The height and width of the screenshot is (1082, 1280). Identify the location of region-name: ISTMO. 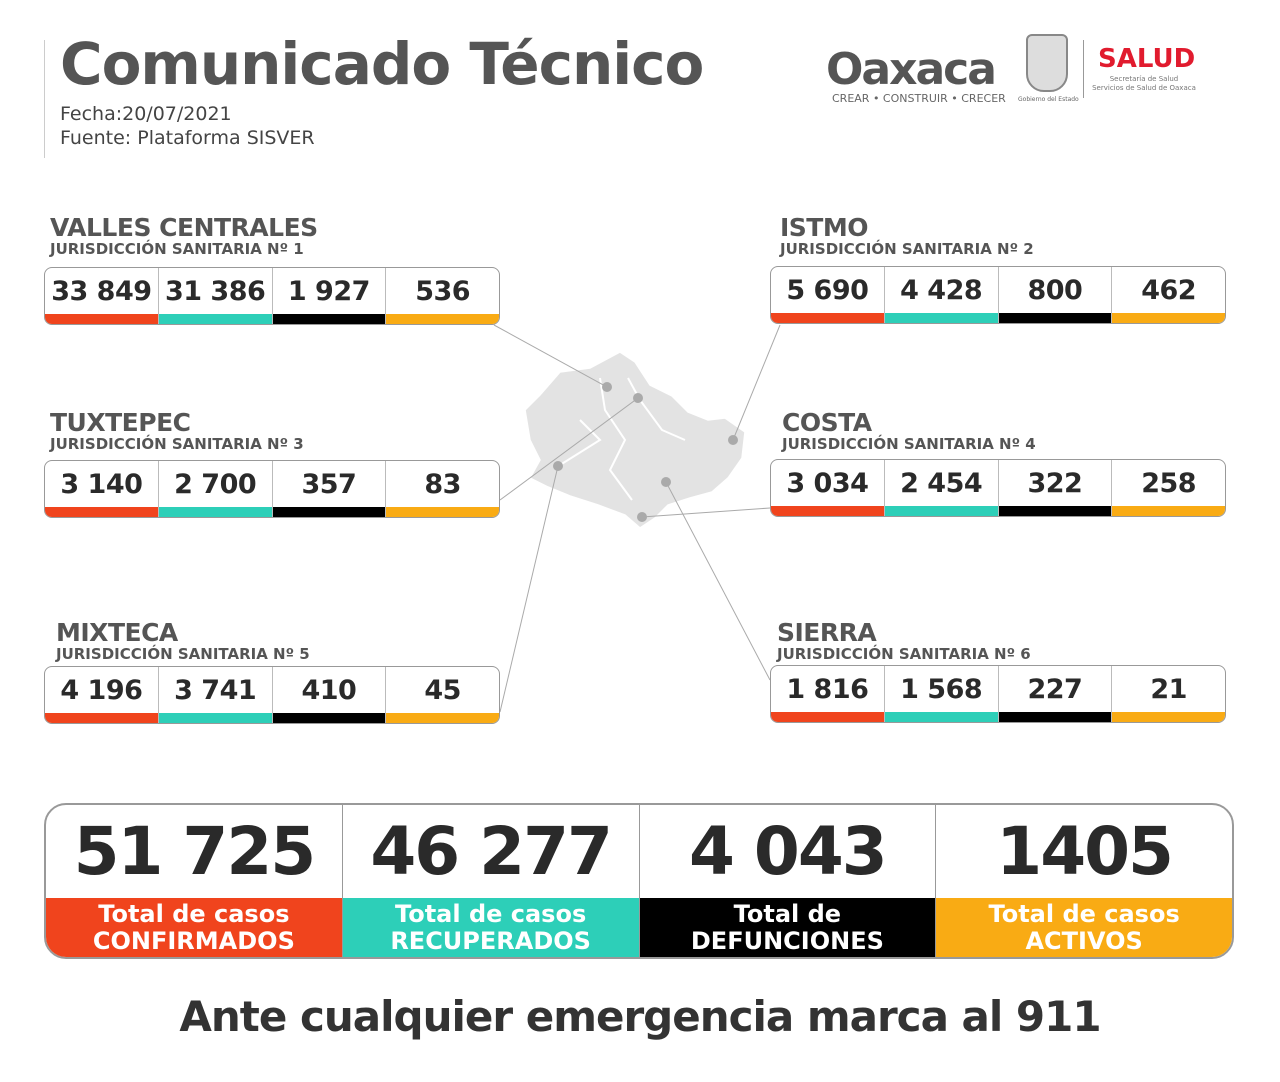
(824, 227).